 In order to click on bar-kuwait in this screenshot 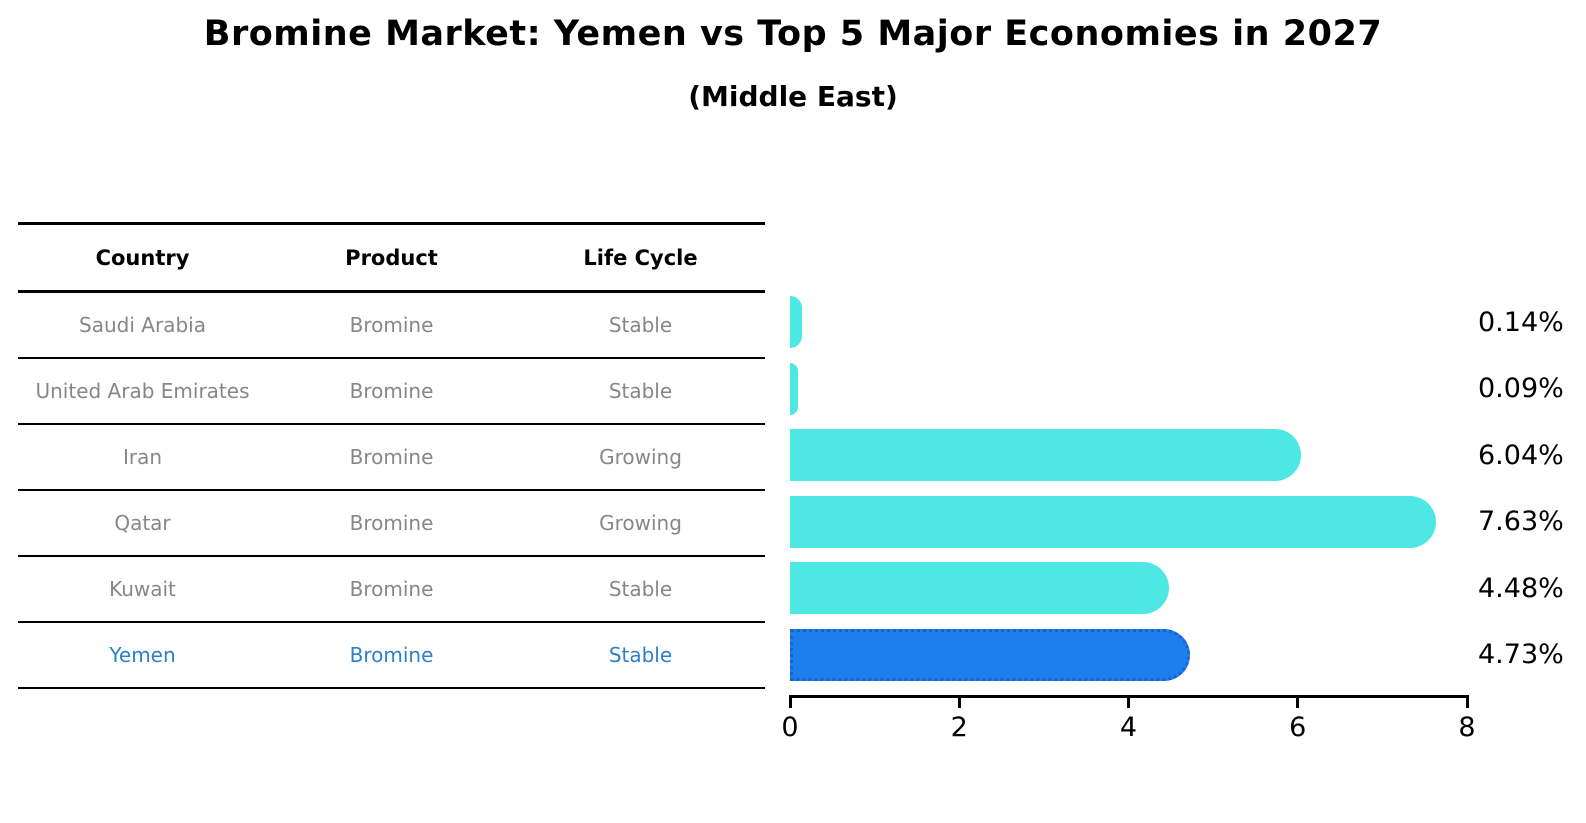, I will do `click(980, 588)`.